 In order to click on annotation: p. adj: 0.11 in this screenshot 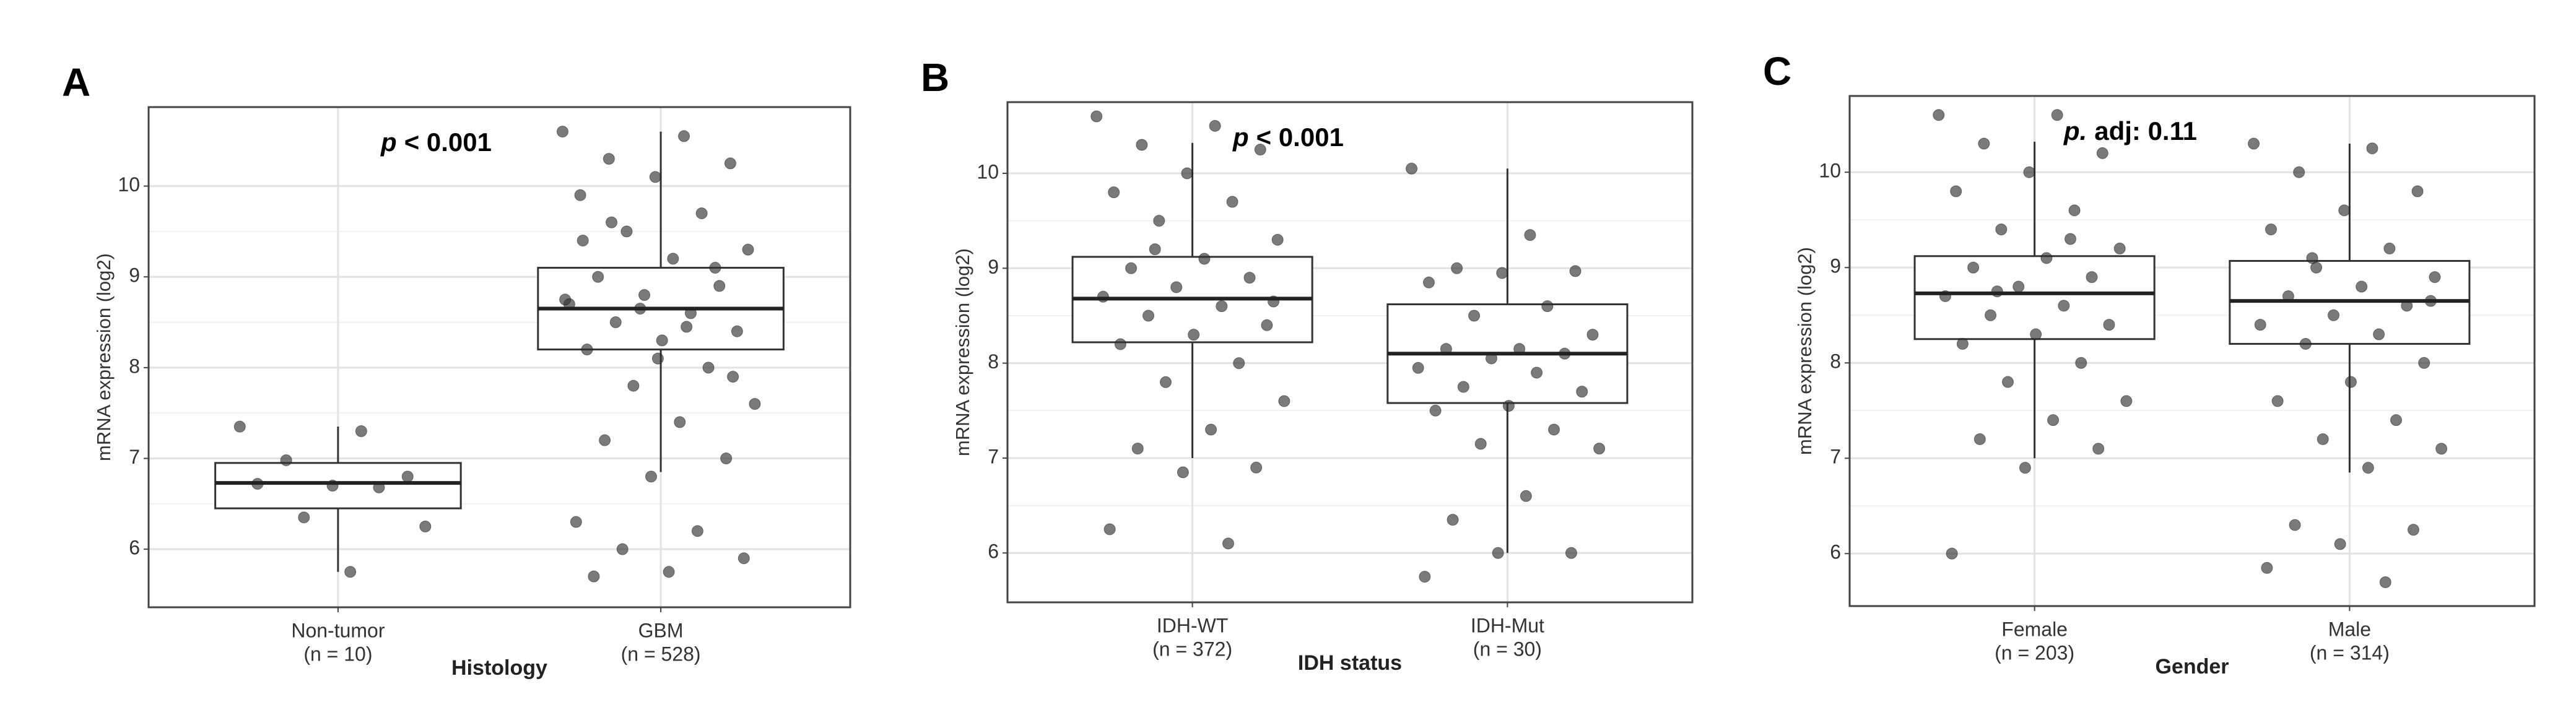, I will do `click(2130, 130)`.